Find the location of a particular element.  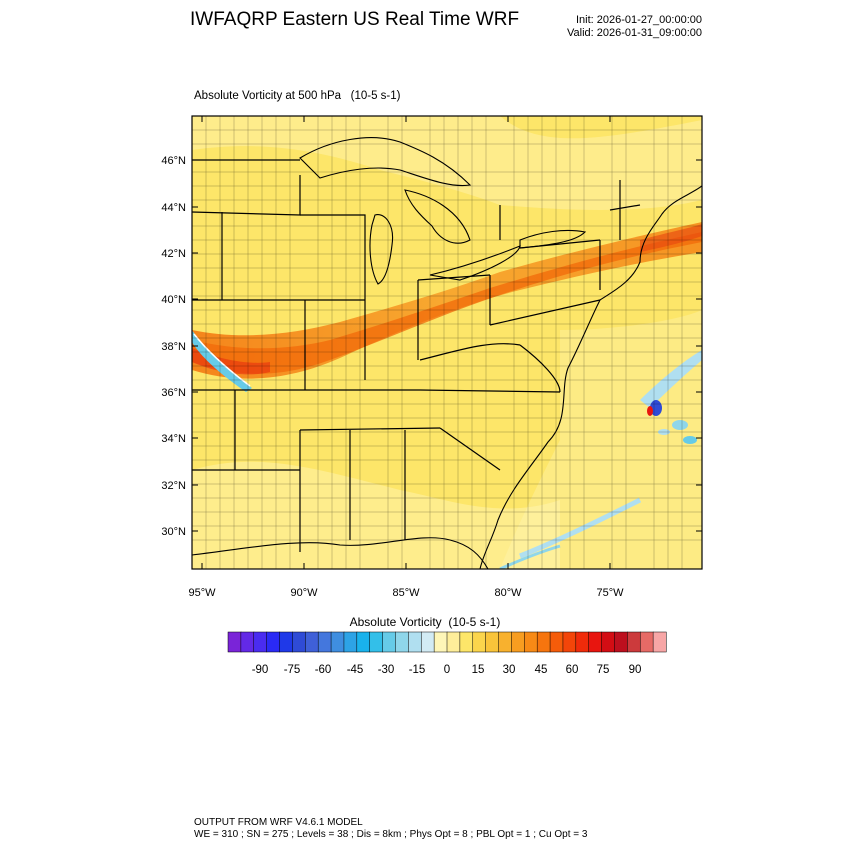

field-title: Absolute Vorticity at 500 hPa (10-5 s-1) is located at coordinates (297, 96).